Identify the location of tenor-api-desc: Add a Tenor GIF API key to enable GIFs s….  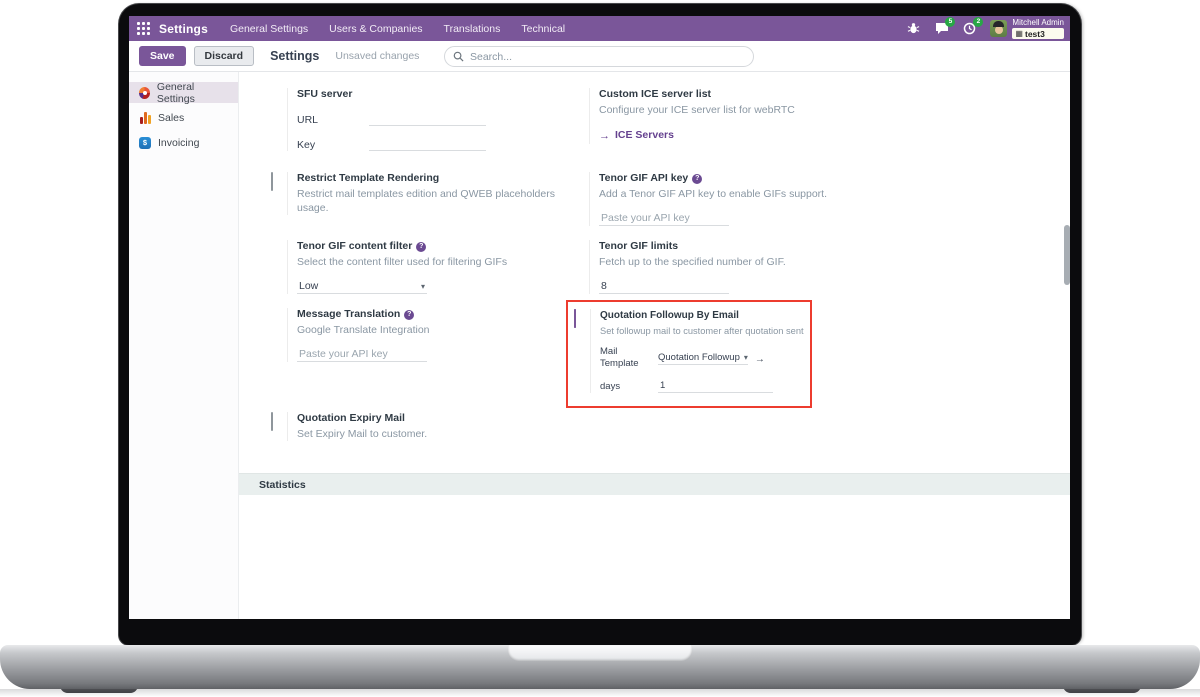
(713, 194).